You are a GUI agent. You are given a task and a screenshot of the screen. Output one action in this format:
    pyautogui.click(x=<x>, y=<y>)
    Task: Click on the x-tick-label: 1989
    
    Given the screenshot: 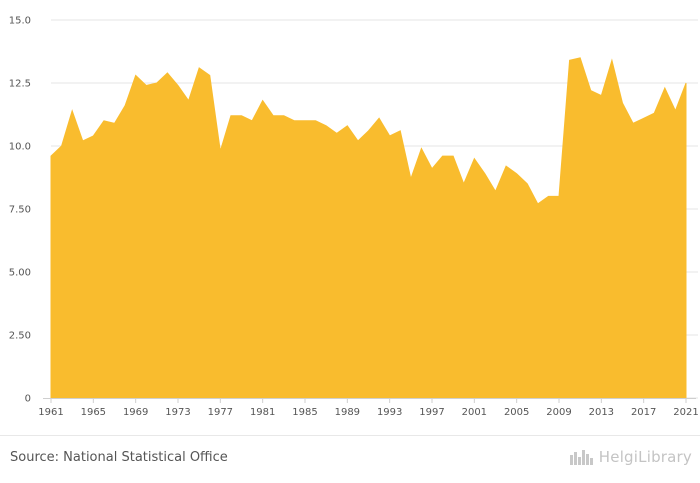 What is the action you would take?
    pyautogui.click(x=347, y=412)
    